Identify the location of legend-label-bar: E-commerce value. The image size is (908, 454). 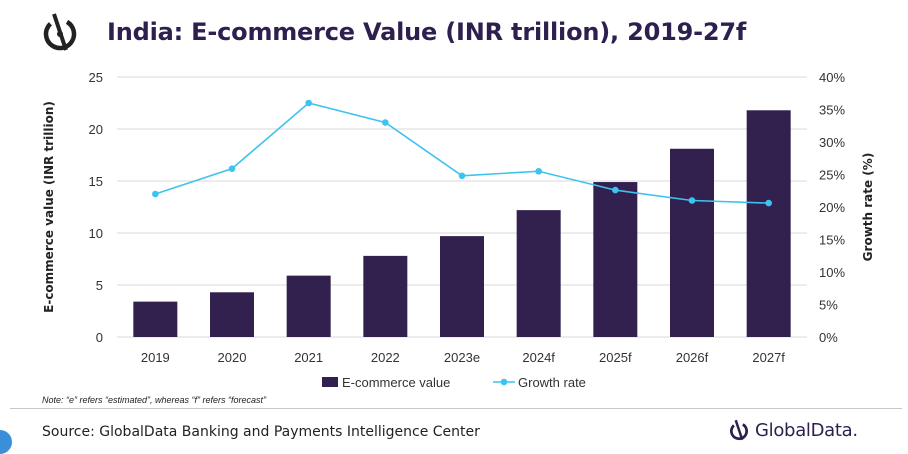
(396, 382).